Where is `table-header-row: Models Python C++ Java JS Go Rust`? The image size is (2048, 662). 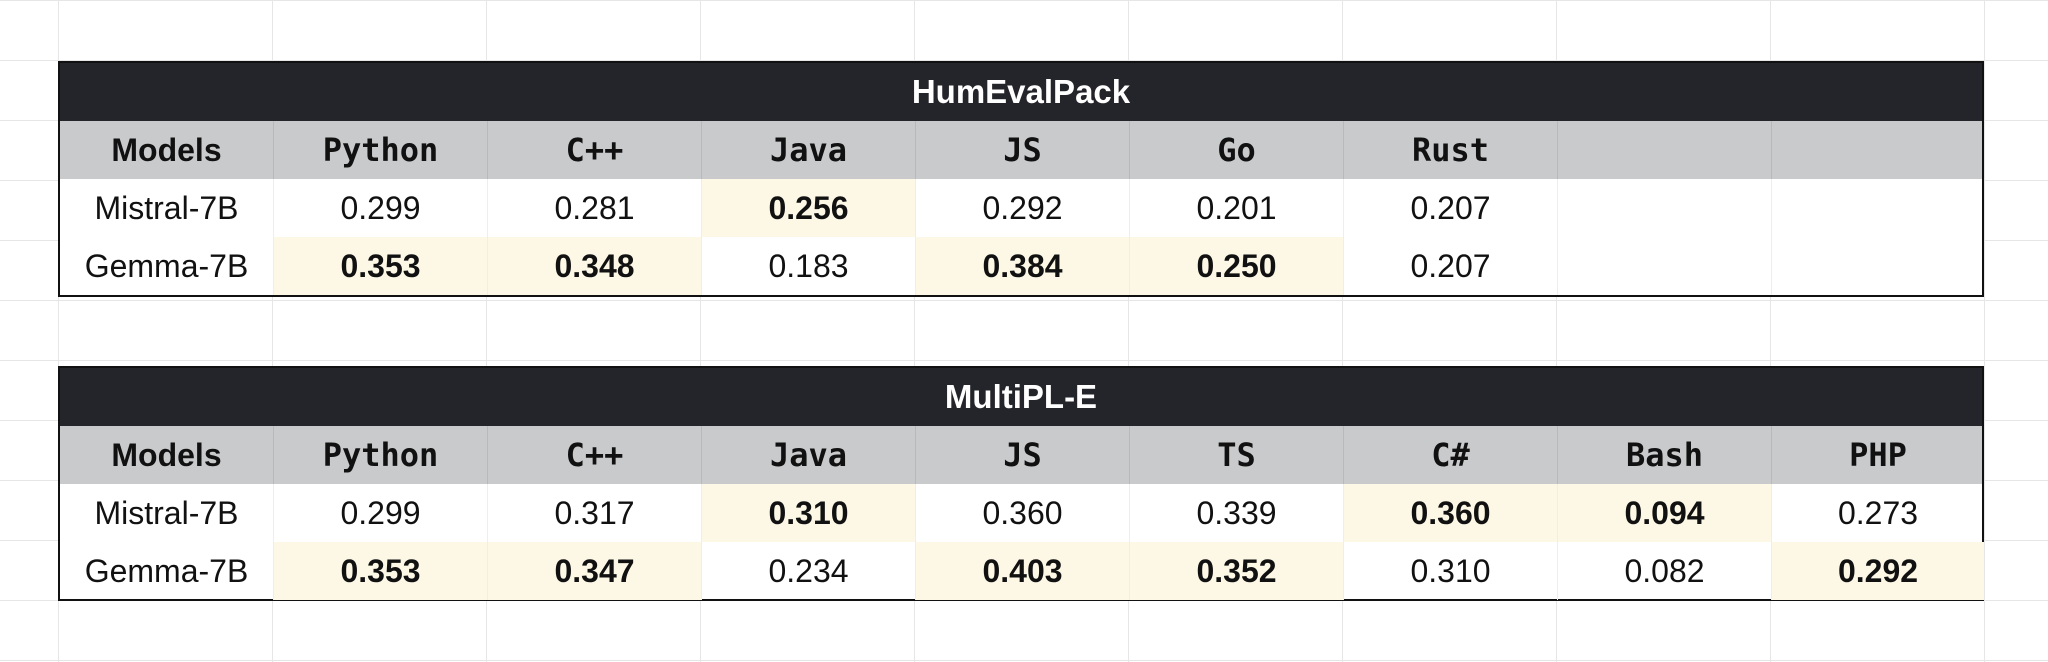
table-header-row: Models Python C++ Java JS Go Rust is located at coordinates (1021, 150).